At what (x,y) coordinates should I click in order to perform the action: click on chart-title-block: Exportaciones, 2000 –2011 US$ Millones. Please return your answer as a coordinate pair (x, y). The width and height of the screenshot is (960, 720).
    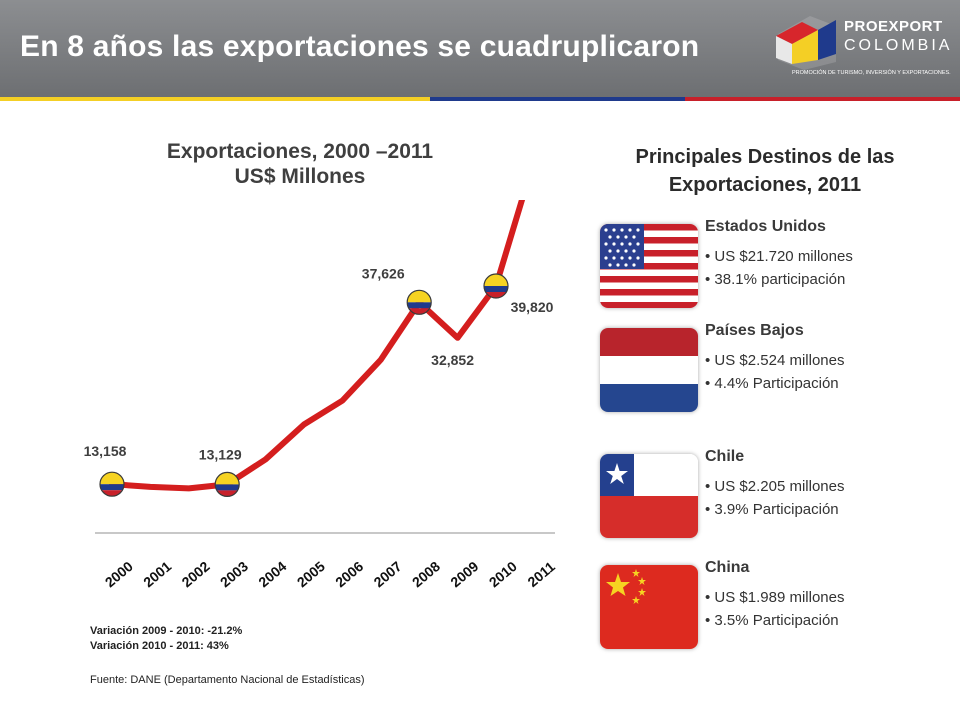
    Looking at the image, I should click on (300, 164).